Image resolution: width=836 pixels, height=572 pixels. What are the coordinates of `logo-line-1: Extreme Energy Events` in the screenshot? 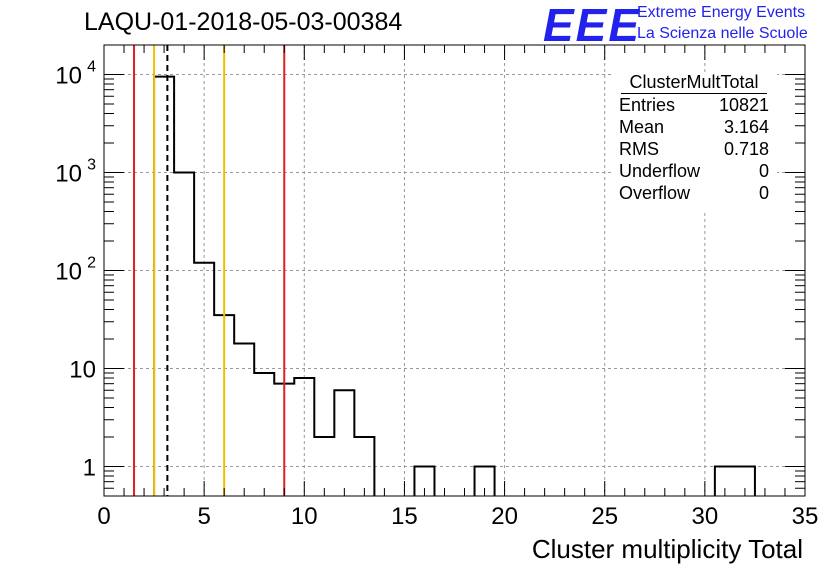 It's located at (721, 12).